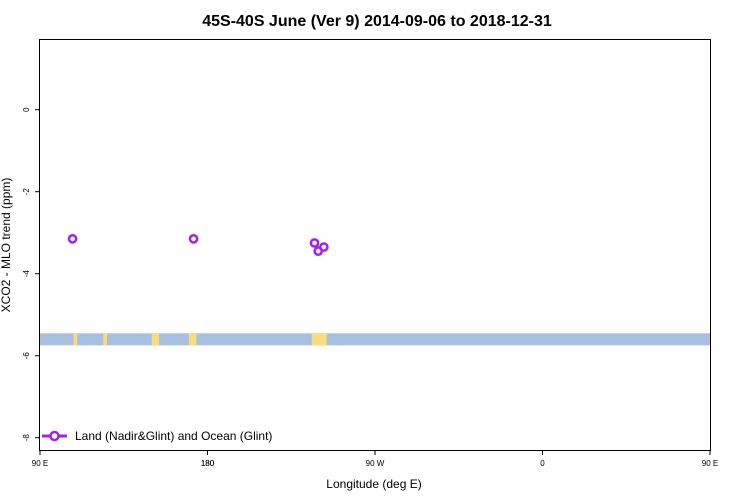 This screenshot has width=750, height=500. Describe the element at coordinates (54, 436) in the screenshot. I see `legend-marker` at that location.